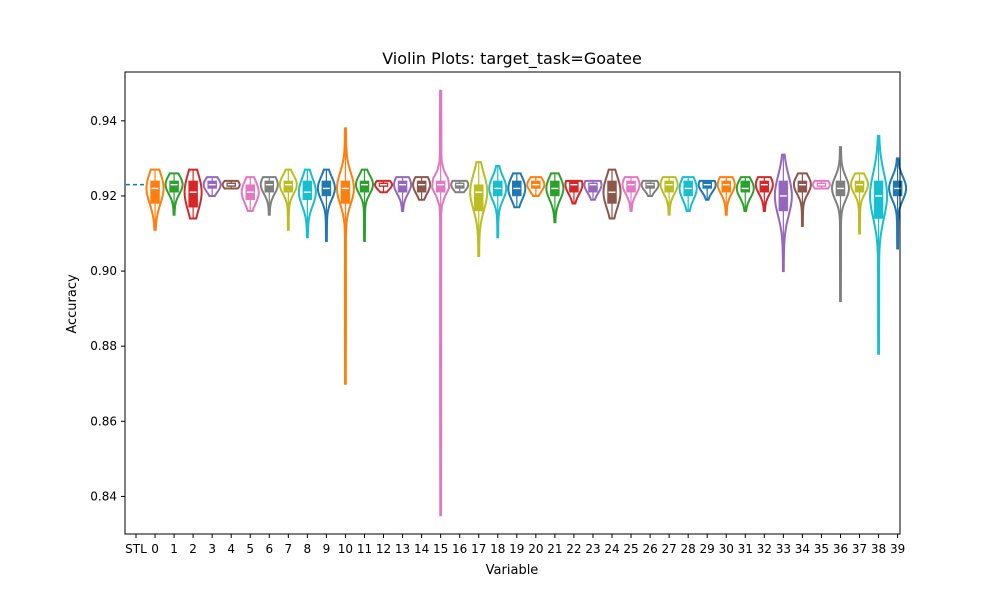  Describe the element at coordinates (726, 549) in the screenshot. I see `x-tick-label: 30` at that location.